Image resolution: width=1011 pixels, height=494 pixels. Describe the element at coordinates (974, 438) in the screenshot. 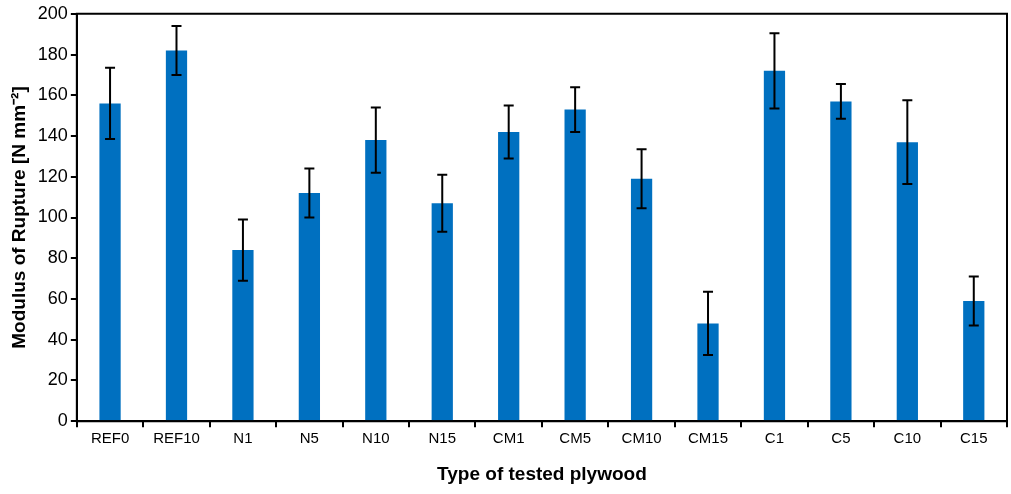

I see `x-tick-label: C15` at that location.